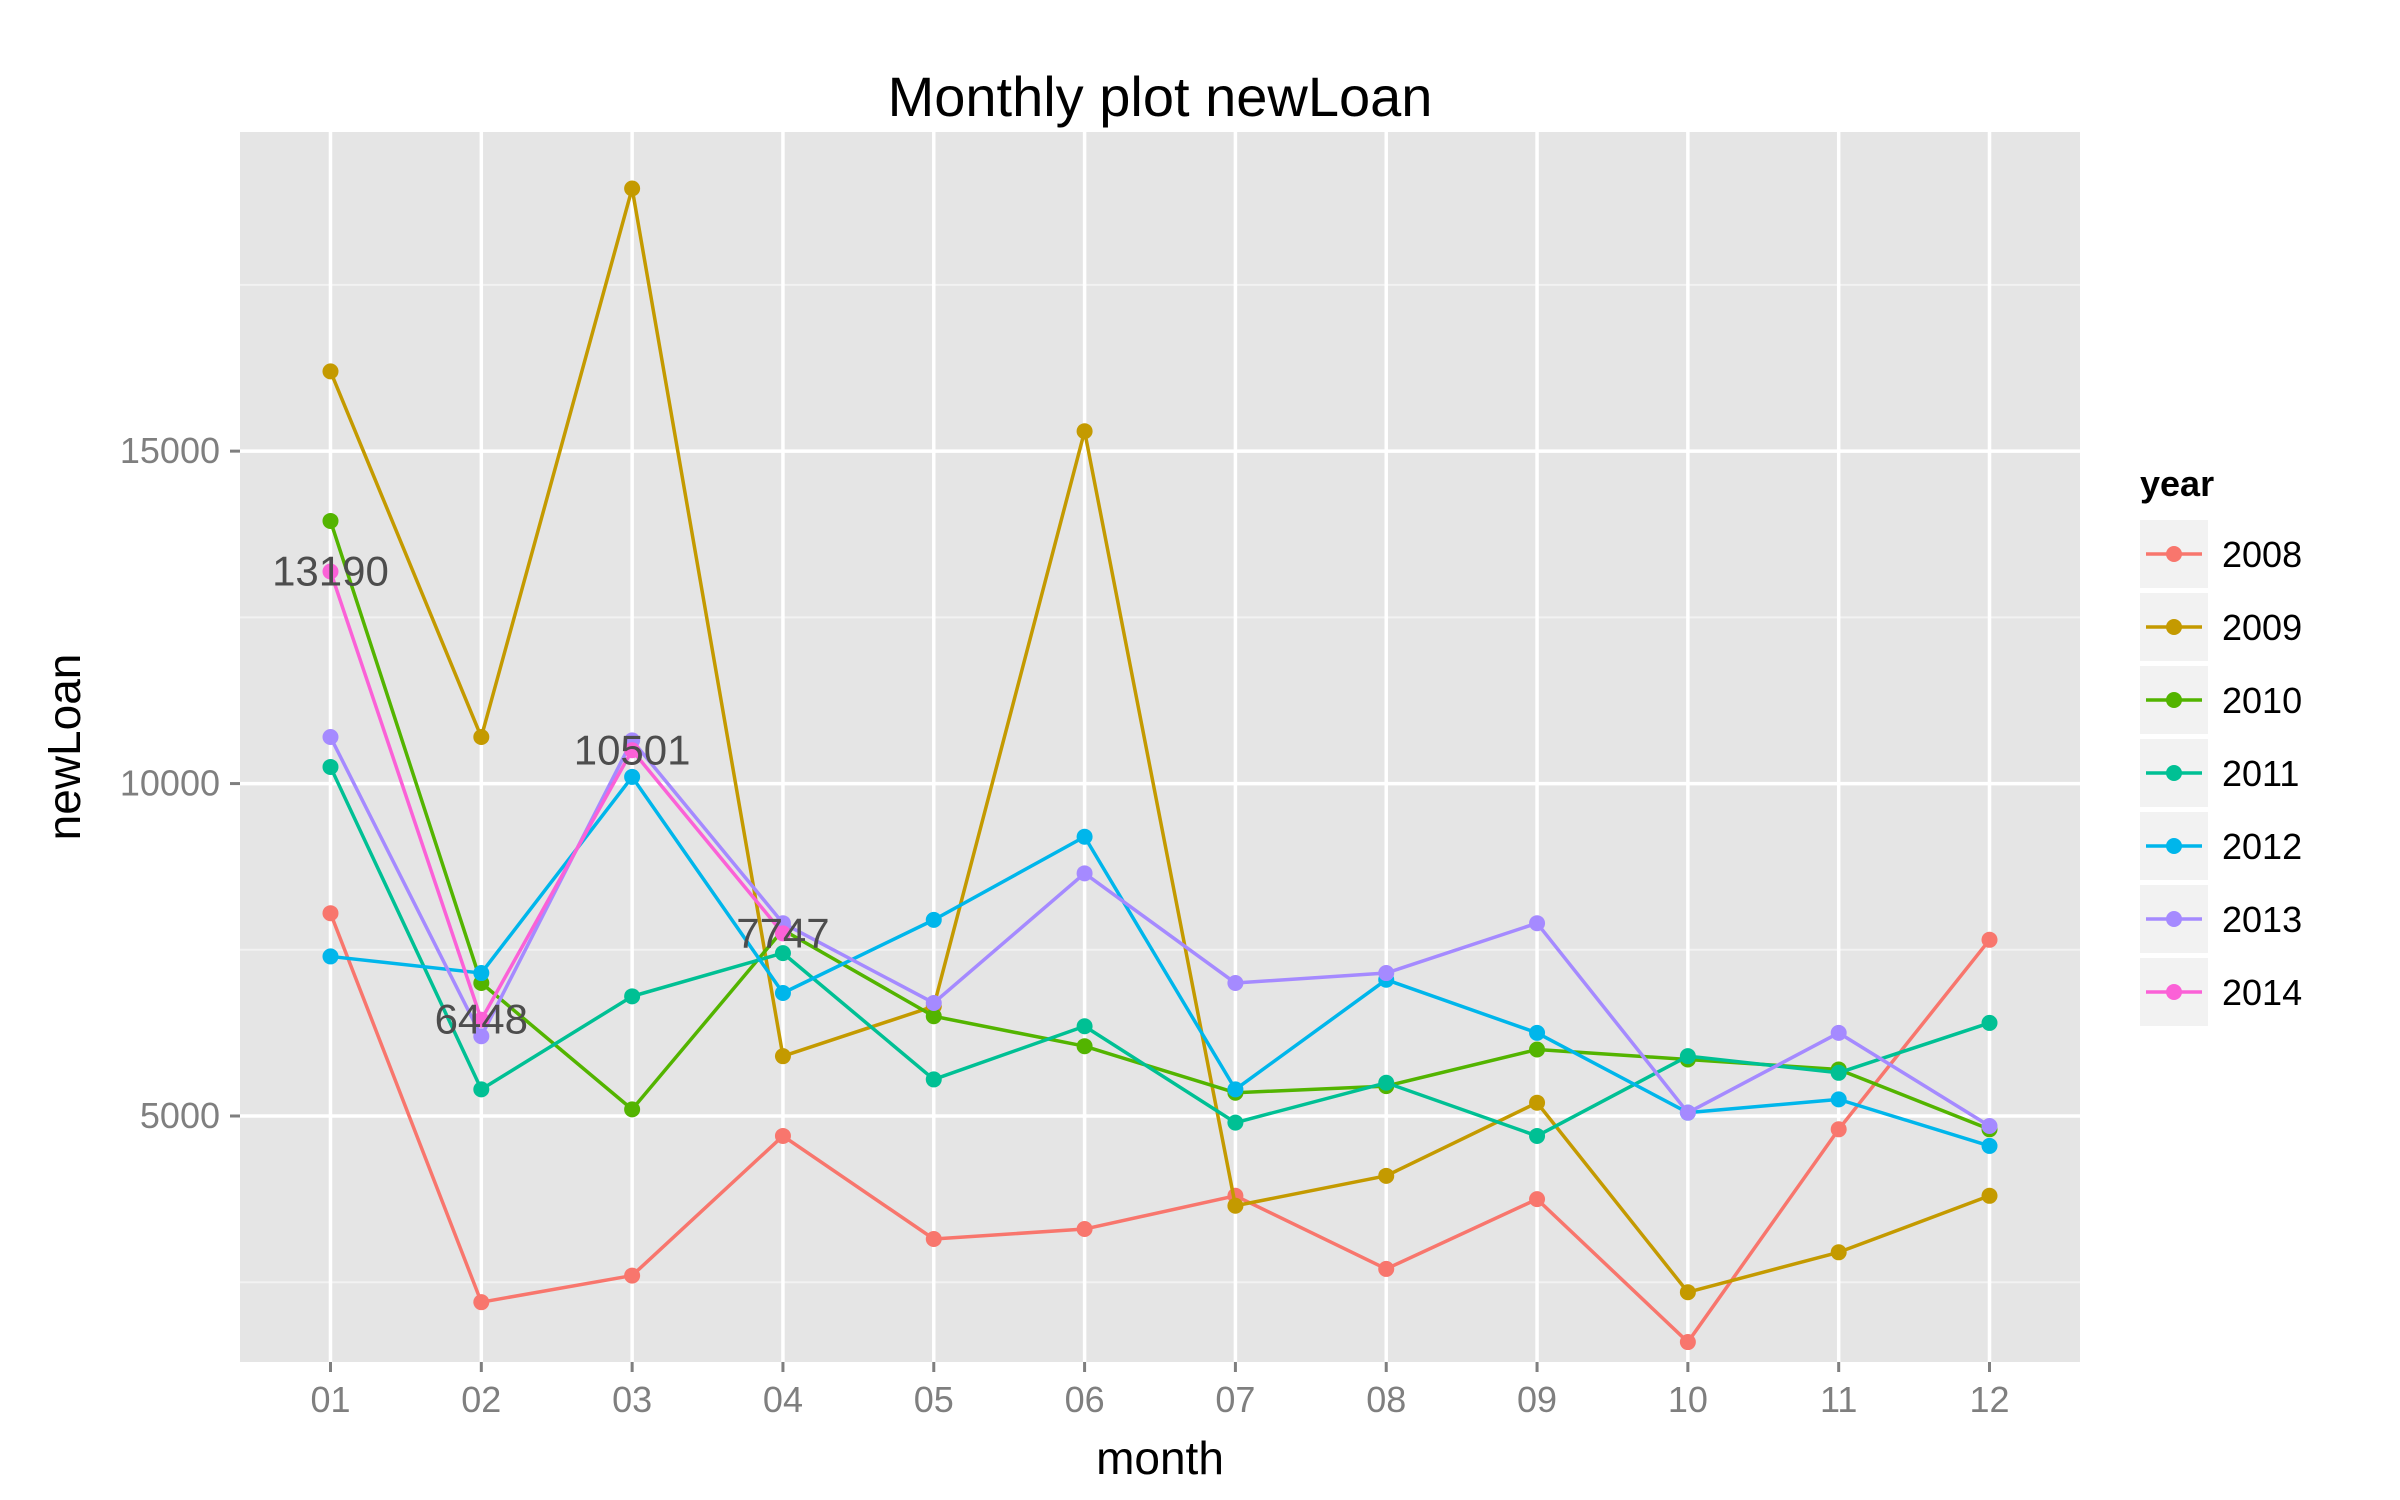  What do you see at coordinates (2262, 700) in the screenshot?
I see `legend-label: 2010` at bounding box center [2262, 700].